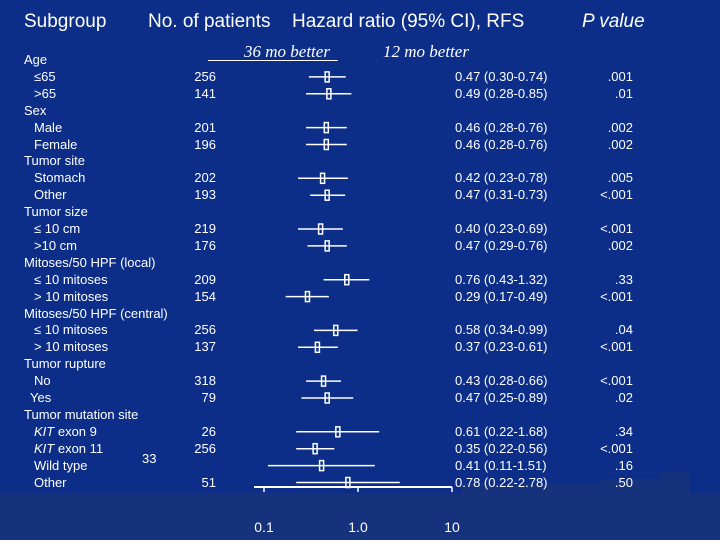 The height and width of the screenshot is (540, 720). I want to click on ci-text-7: 0.42 (0.23-0.78), so click(501, 178).